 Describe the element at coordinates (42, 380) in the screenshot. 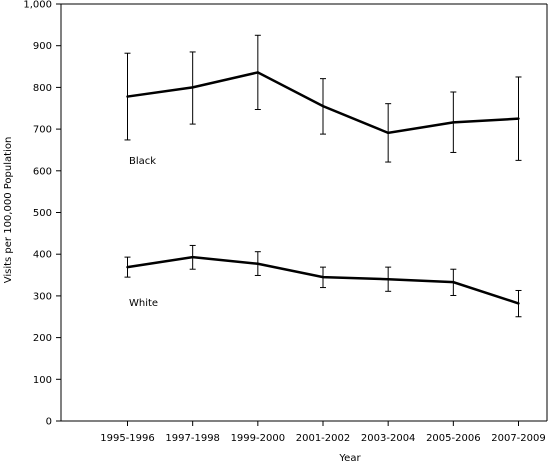

I see `y-tick-label: 100` at that location.